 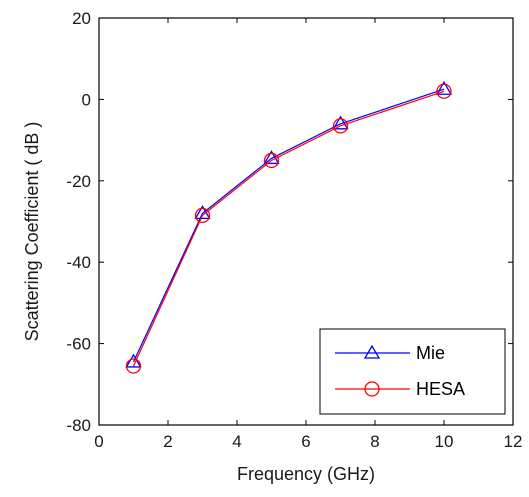 I want to click on legend-box, so click(x=412, y=371).